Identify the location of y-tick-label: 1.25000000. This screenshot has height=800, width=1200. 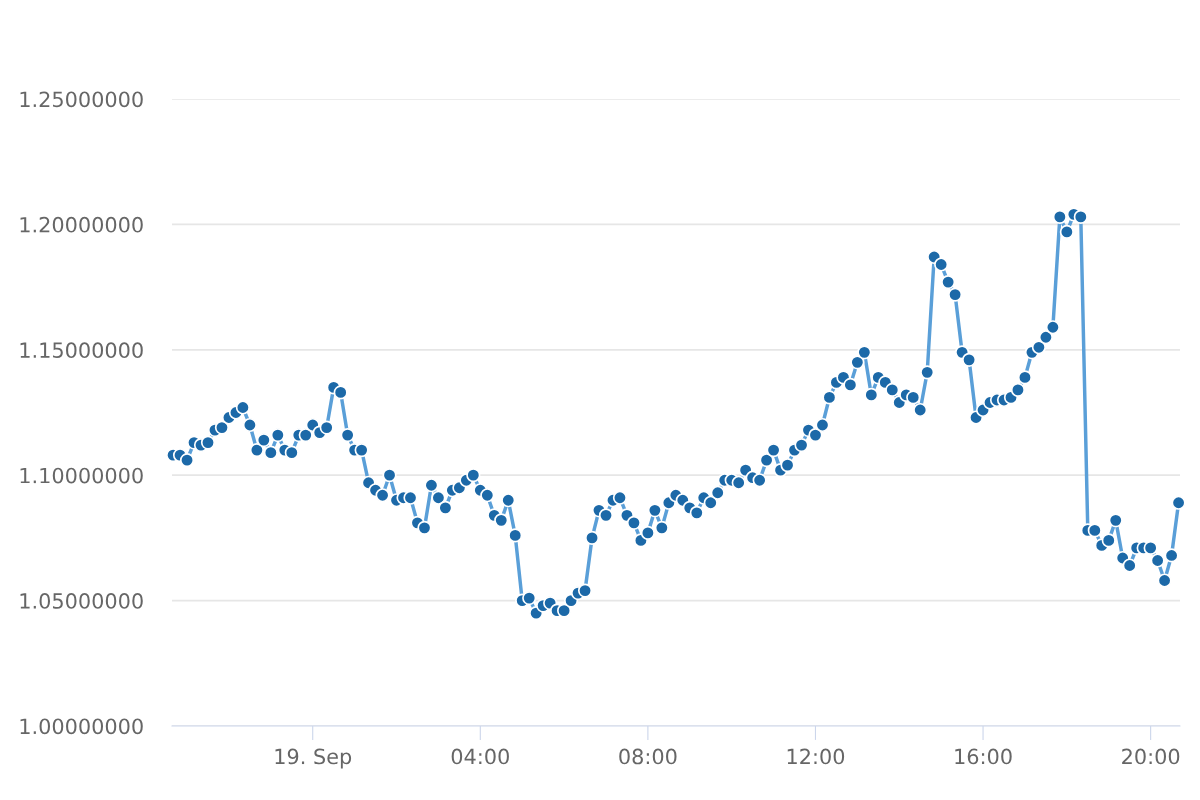
(81, 99).